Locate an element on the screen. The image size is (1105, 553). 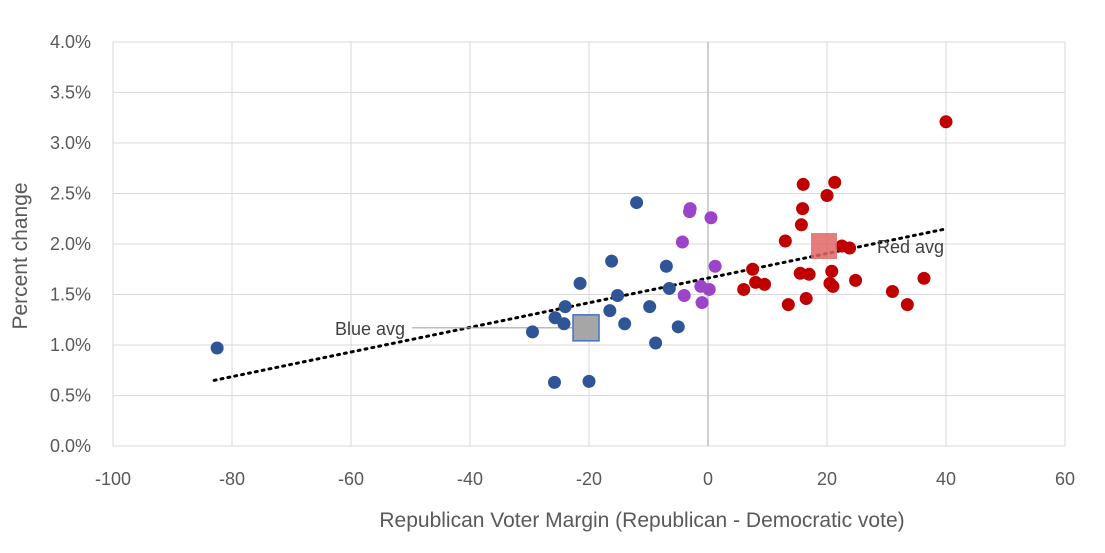
average-label: Red avg is located at coordinates (910, 247).